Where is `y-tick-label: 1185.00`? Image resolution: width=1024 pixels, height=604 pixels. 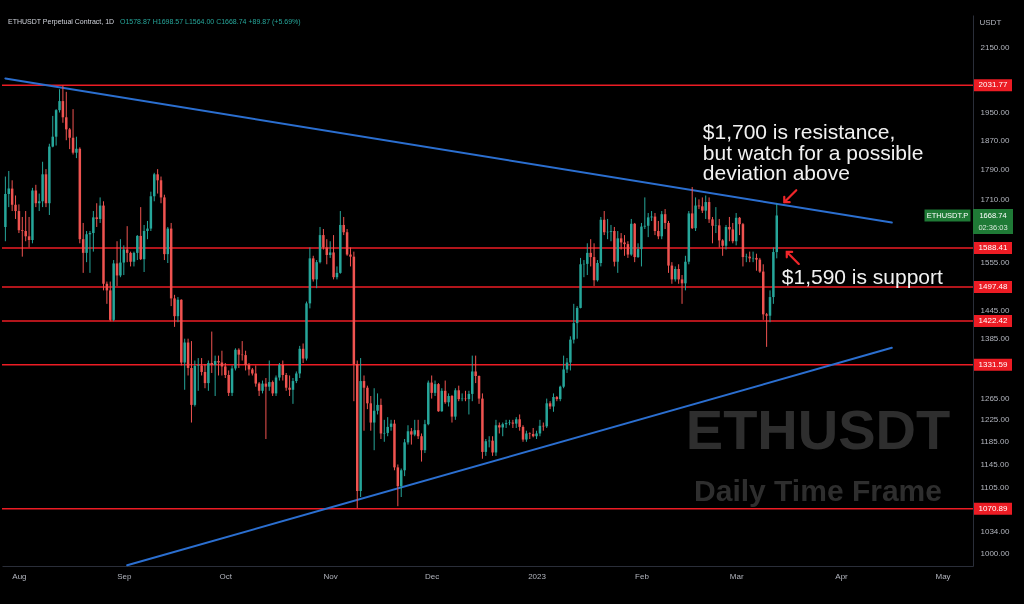
y-tick-label: 1185.00 is located at coordinates (995, 442).